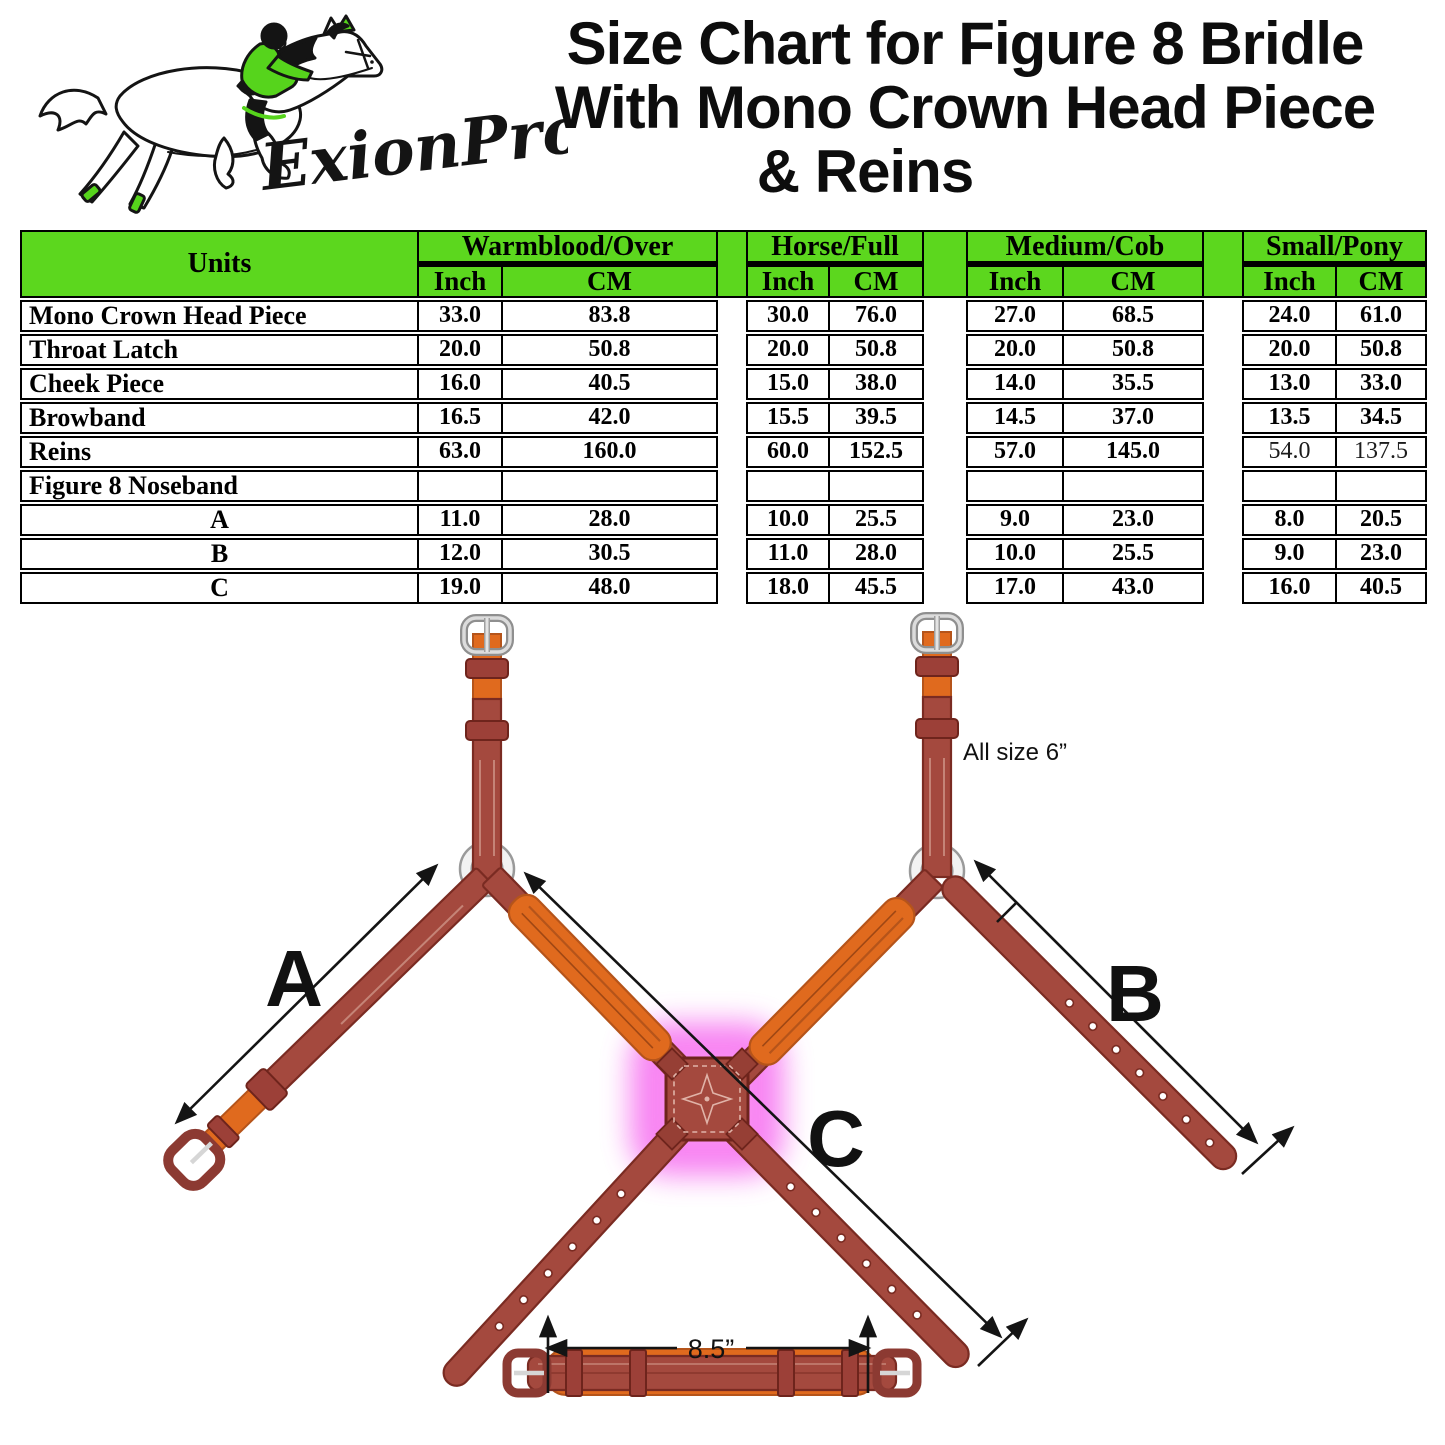  Describe the element at coordinates (1003, 1342) in the screenshot. I see `dim-tick-c` at that location.